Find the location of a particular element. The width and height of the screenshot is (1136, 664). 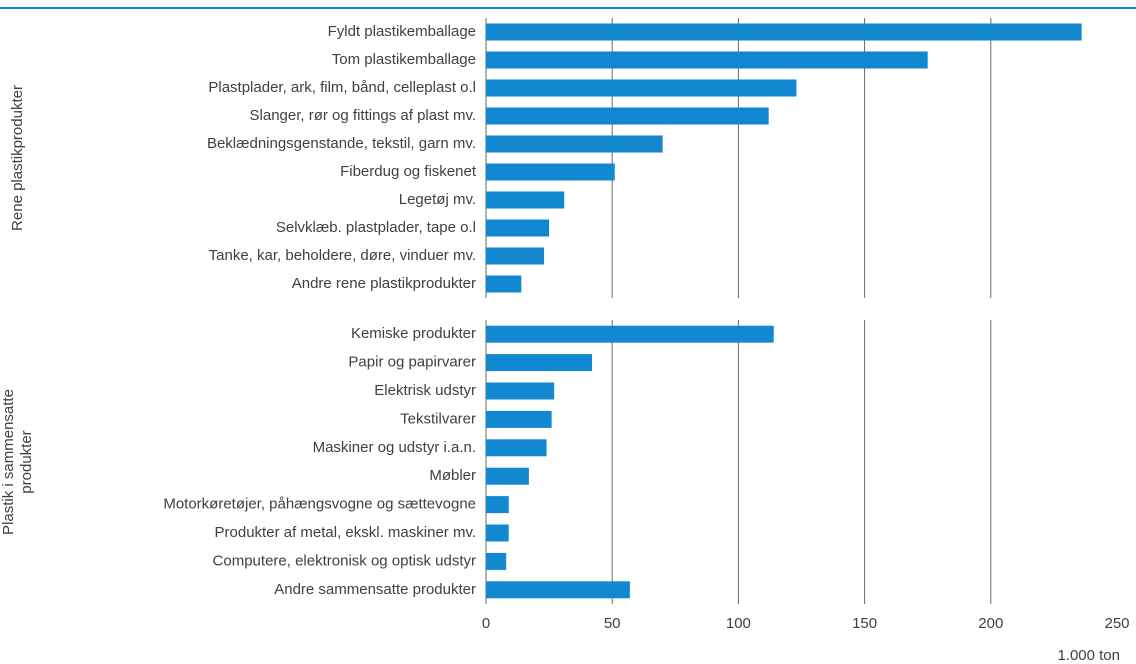

category-label: Maskiner og udstyr i.a.n. is located at coordinates (394, 447).